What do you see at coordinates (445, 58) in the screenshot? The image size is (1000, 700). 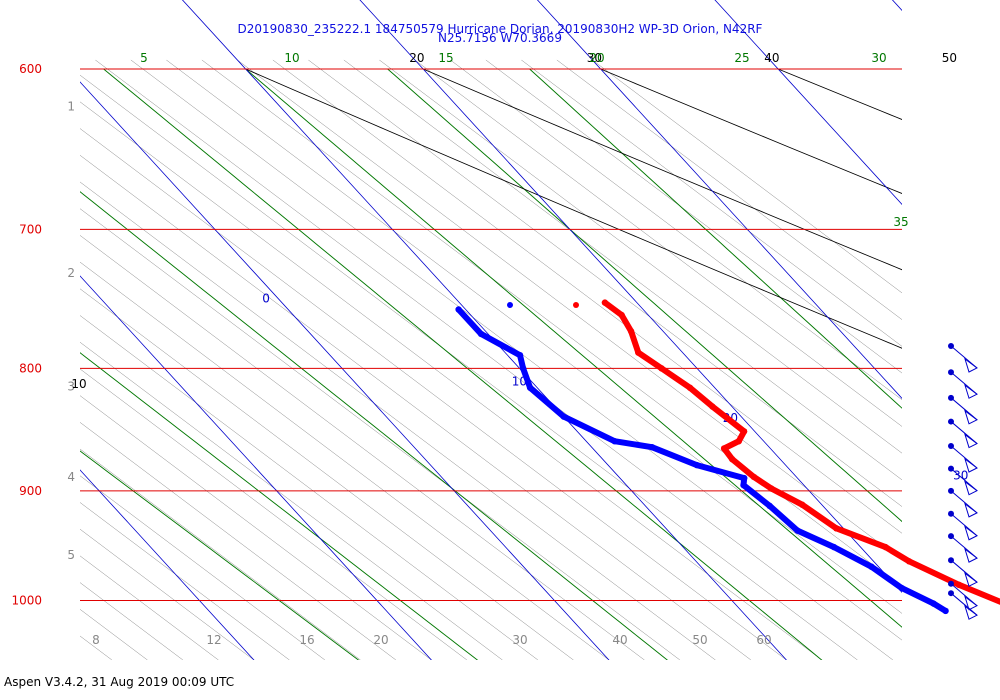 I see `moist-adiabat-label: 15` at bounding box center [445, 58].